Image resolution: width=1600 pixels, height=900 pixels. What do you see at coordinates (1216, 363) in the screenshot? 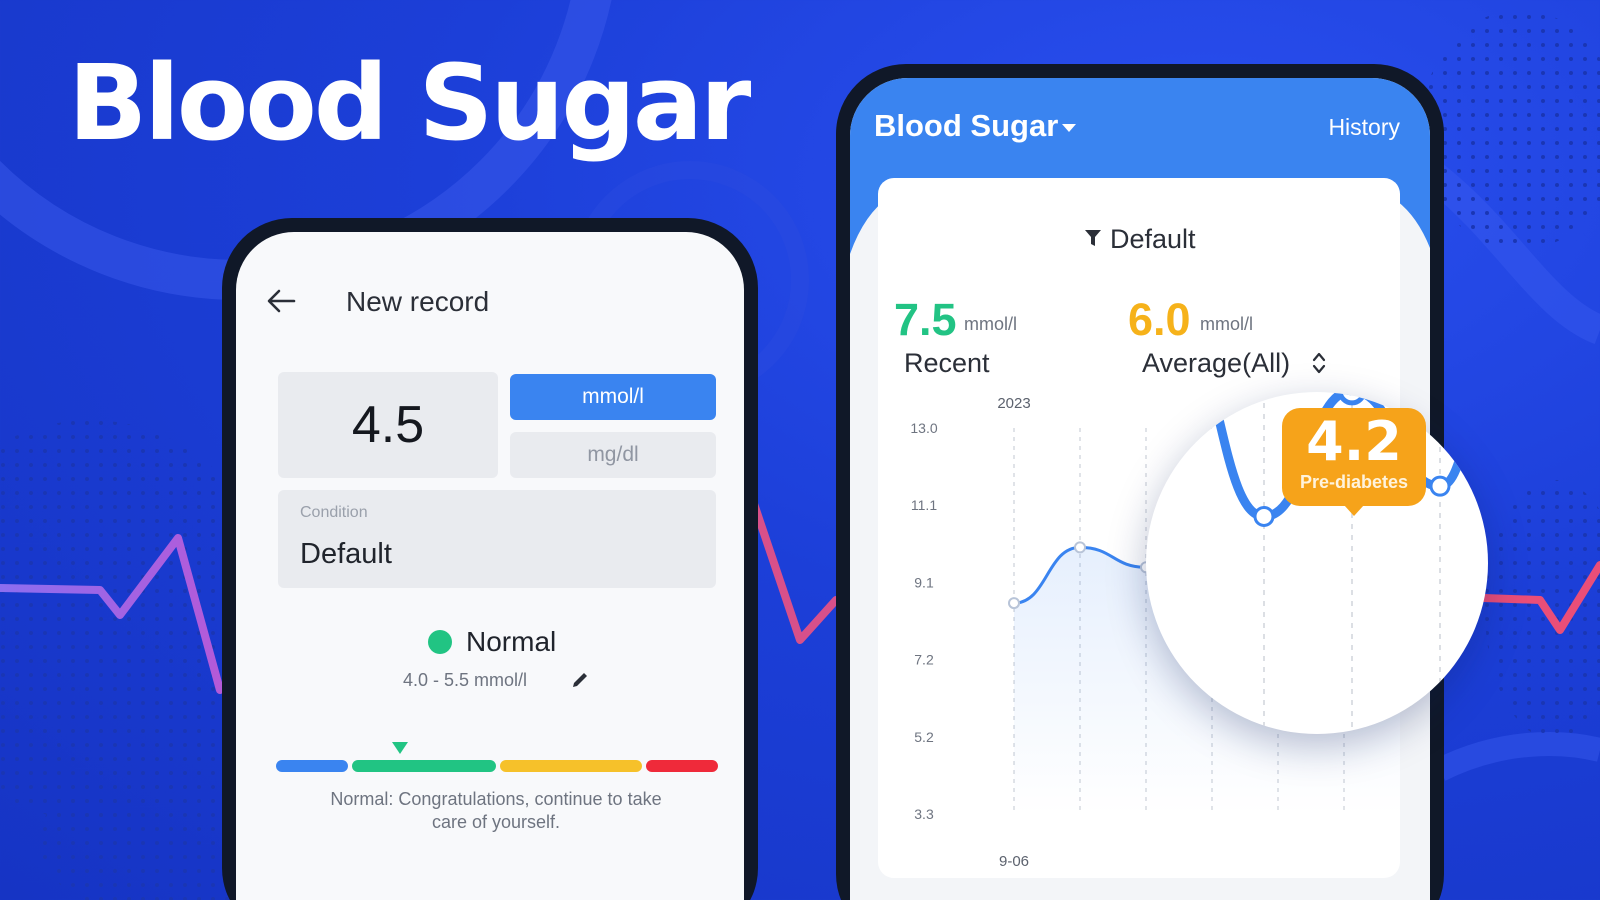
I see `average-label: Average(All)` at bounding box center [1216, 363].